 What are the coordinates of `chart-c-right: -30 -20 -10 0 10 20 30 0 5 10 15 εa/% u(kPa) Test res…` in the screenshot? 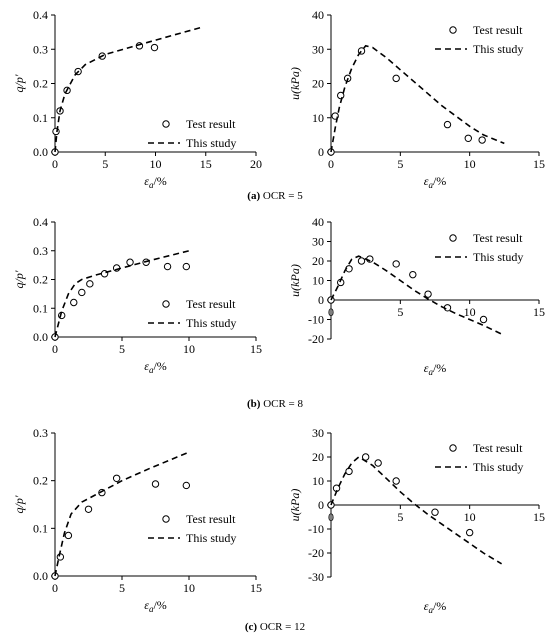 It's located at (416, 520).